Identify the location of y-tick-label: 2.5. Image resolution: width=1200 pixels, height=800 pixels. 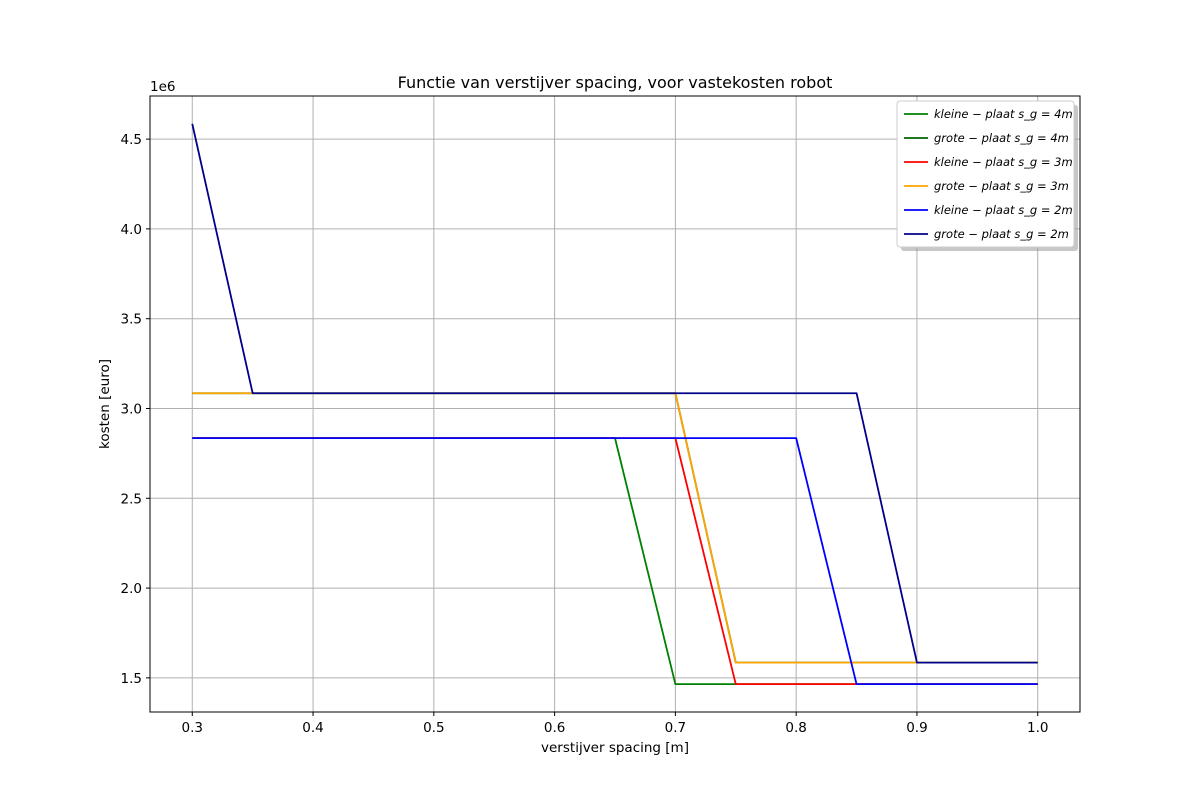
(131, 499).